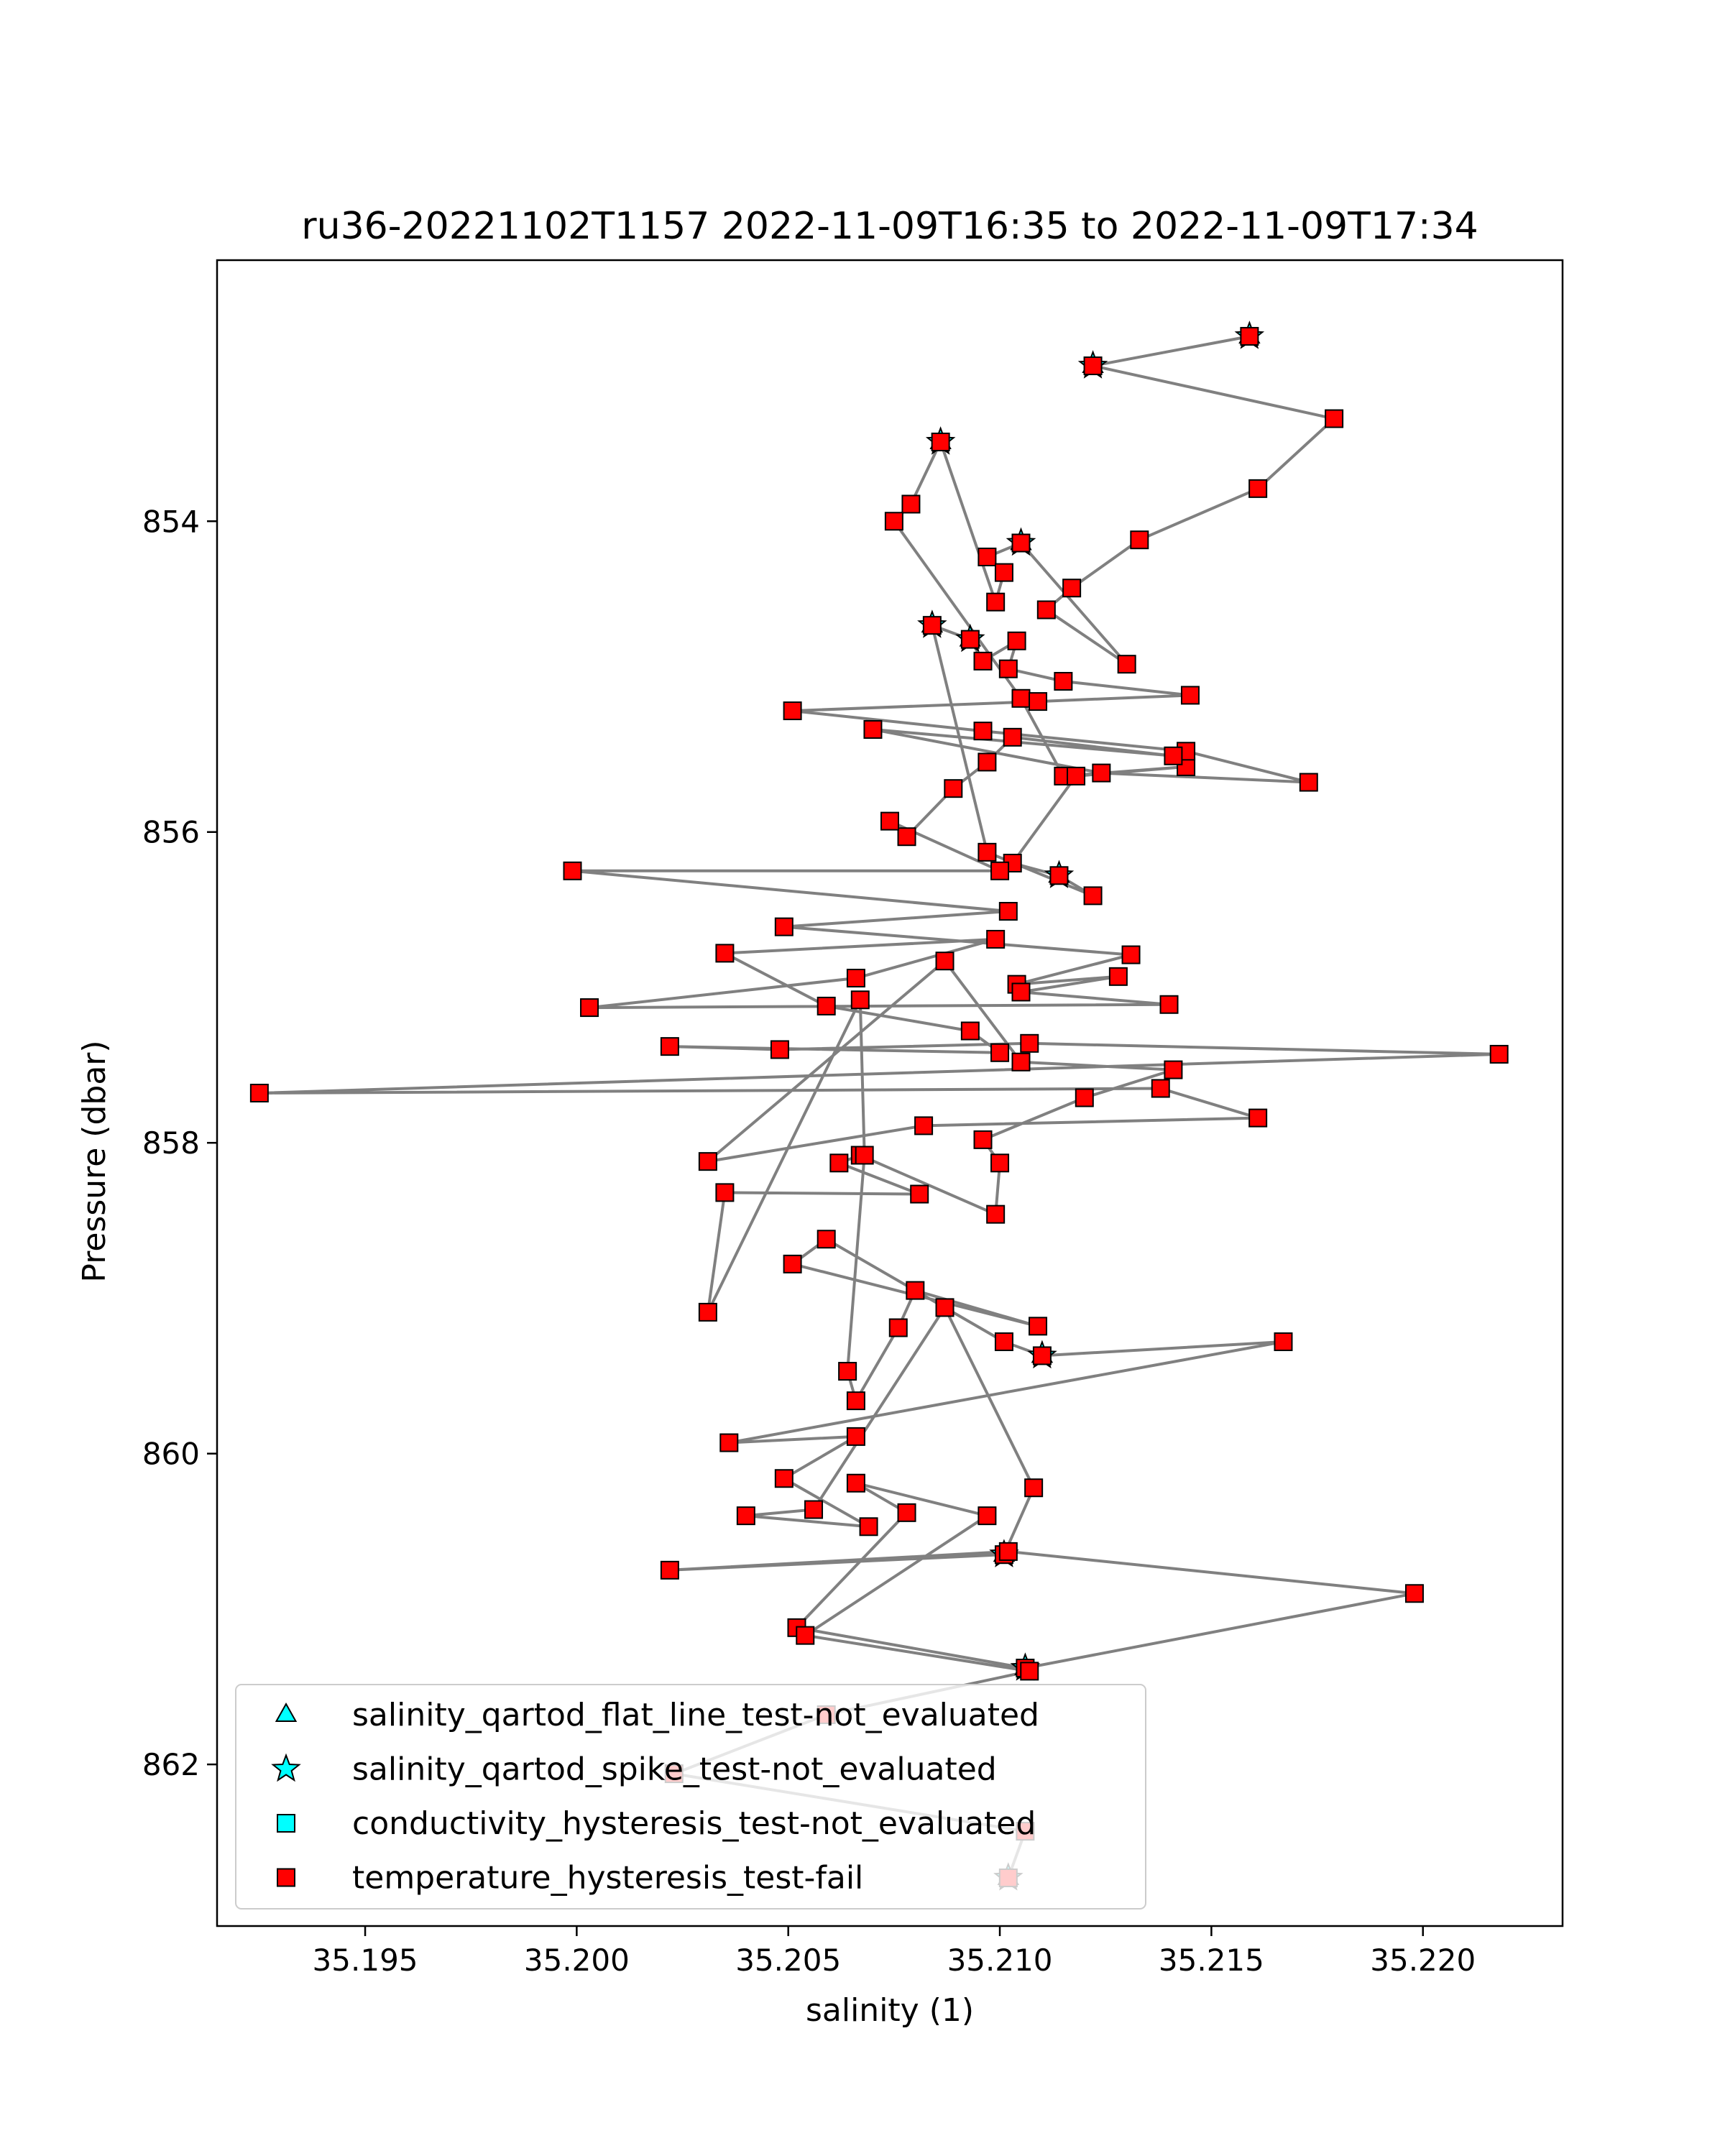  I want to click on legend-label: salinity_qartod_spike_test-not_evaluated, so click(674, 1770).